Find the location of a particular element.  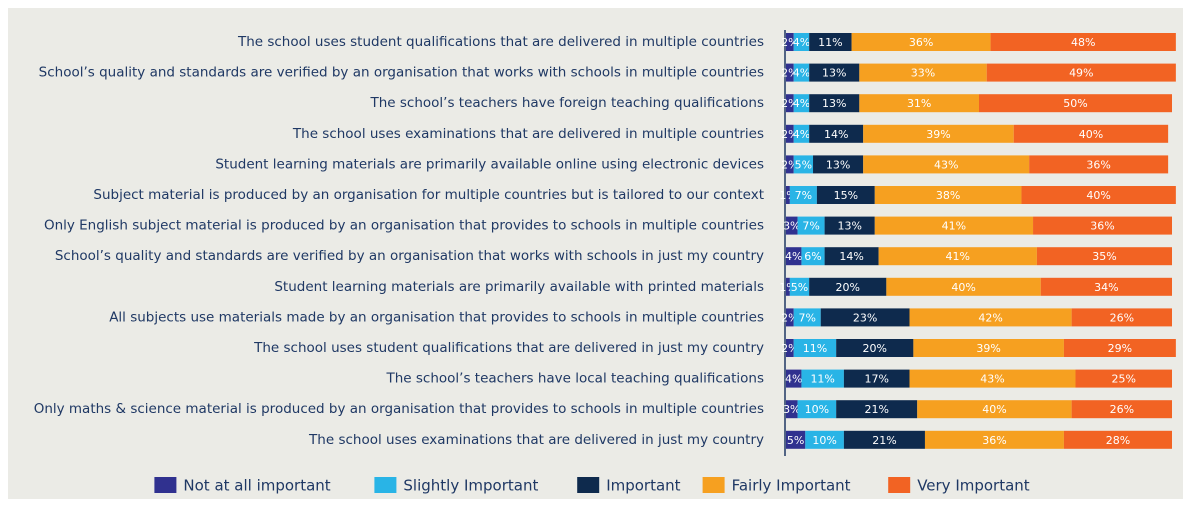

value-label: 48% is located at coordinates (1083, 42).